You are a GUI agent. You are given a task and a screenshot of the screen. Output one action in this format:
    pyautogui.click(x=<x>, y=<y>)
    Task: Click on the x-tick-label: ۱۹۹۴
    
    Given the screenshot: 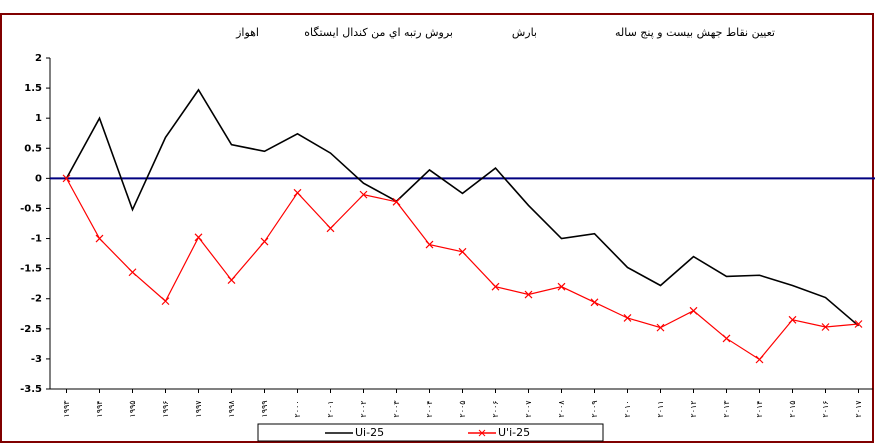 What is the action you would take?
    pyautogui.click(x=99, y=408)
    